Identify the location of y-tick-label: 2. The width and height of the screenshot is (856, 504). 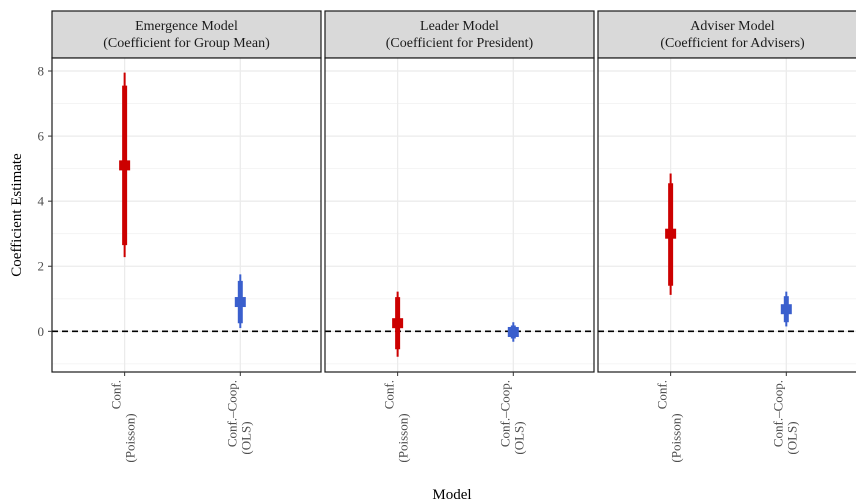
(41, 266).